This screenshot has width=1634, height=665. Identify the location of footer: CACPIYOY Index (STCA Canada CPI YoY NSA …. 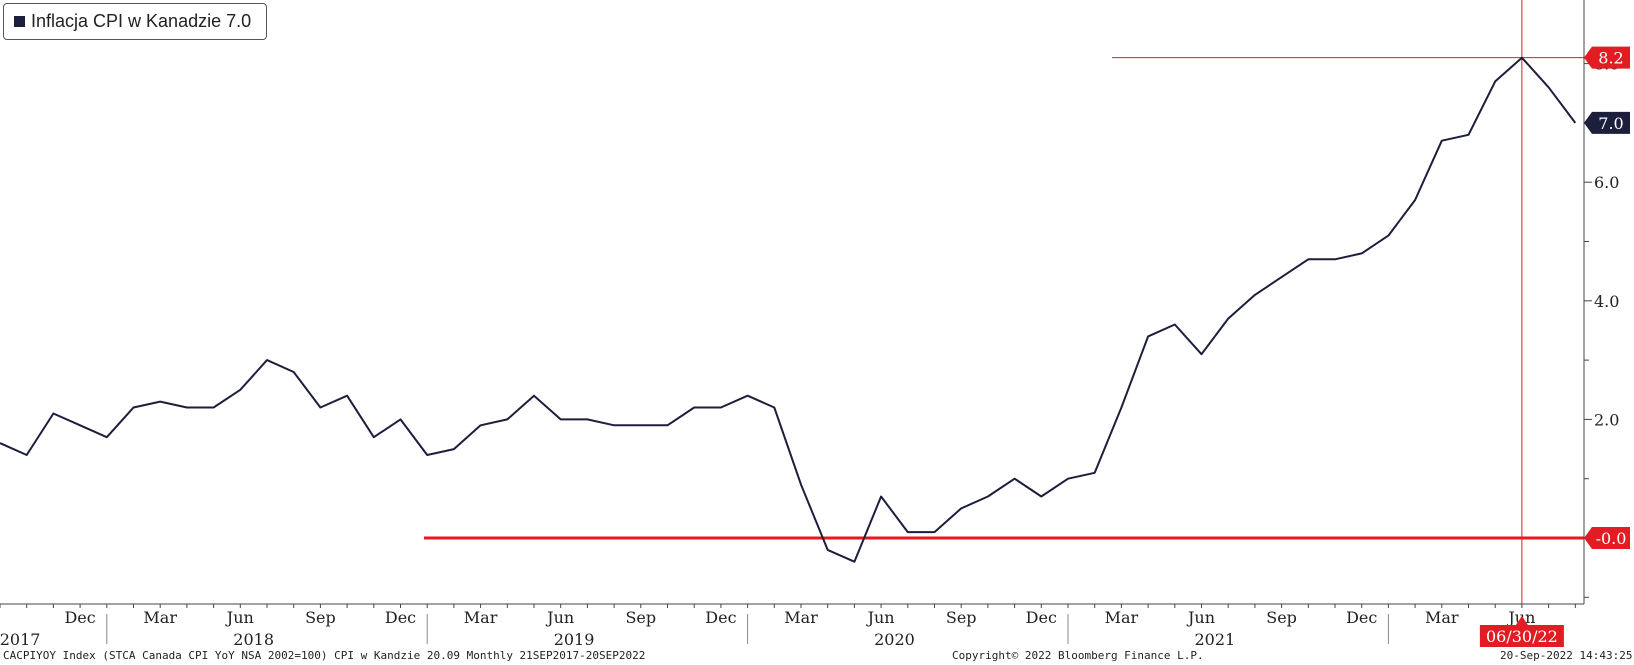
(817, 655).